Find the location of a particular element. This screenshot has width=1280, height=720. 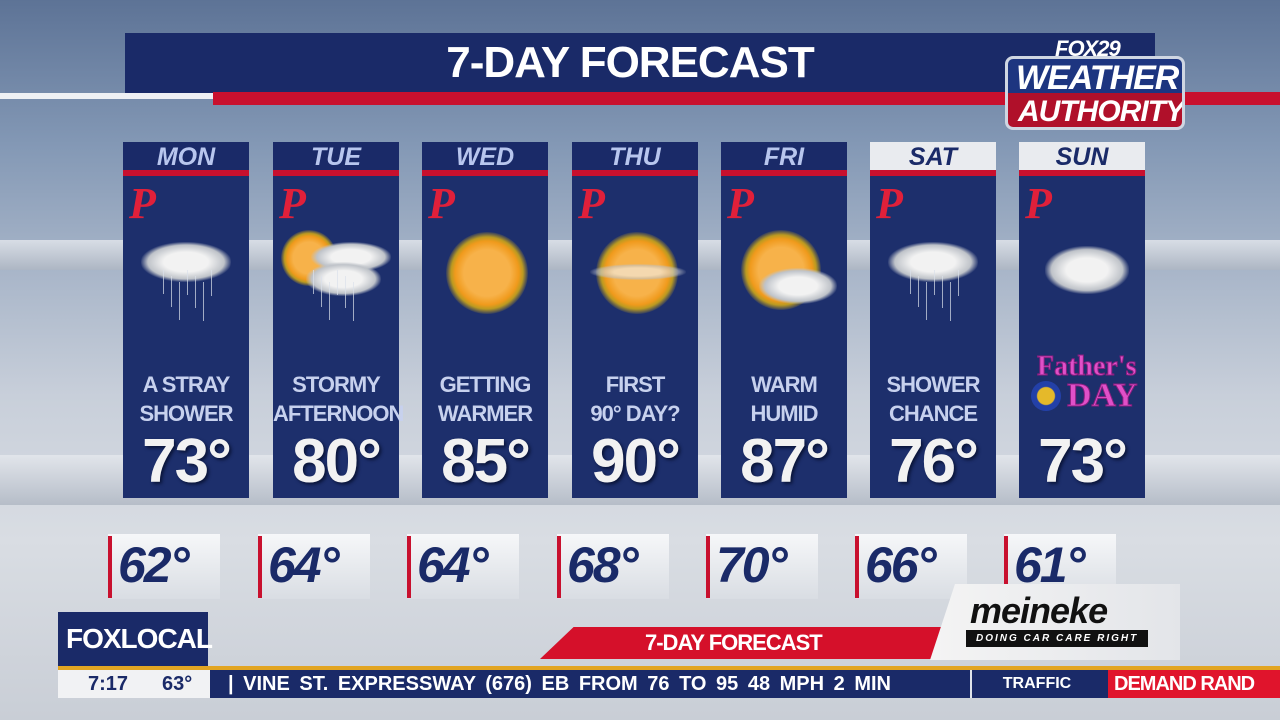

description-line-1: SHOWER is located at coordinates (933, 384).